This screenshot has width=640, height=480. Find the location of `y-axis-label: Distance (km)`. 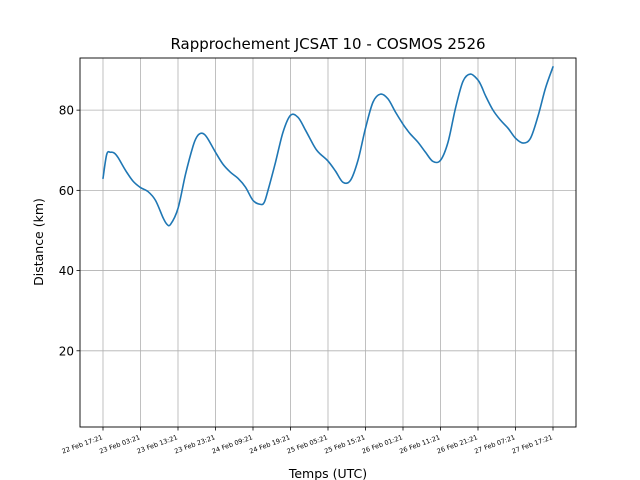

y-axis-label: Distance (km) is located at coordinates (38, 242).